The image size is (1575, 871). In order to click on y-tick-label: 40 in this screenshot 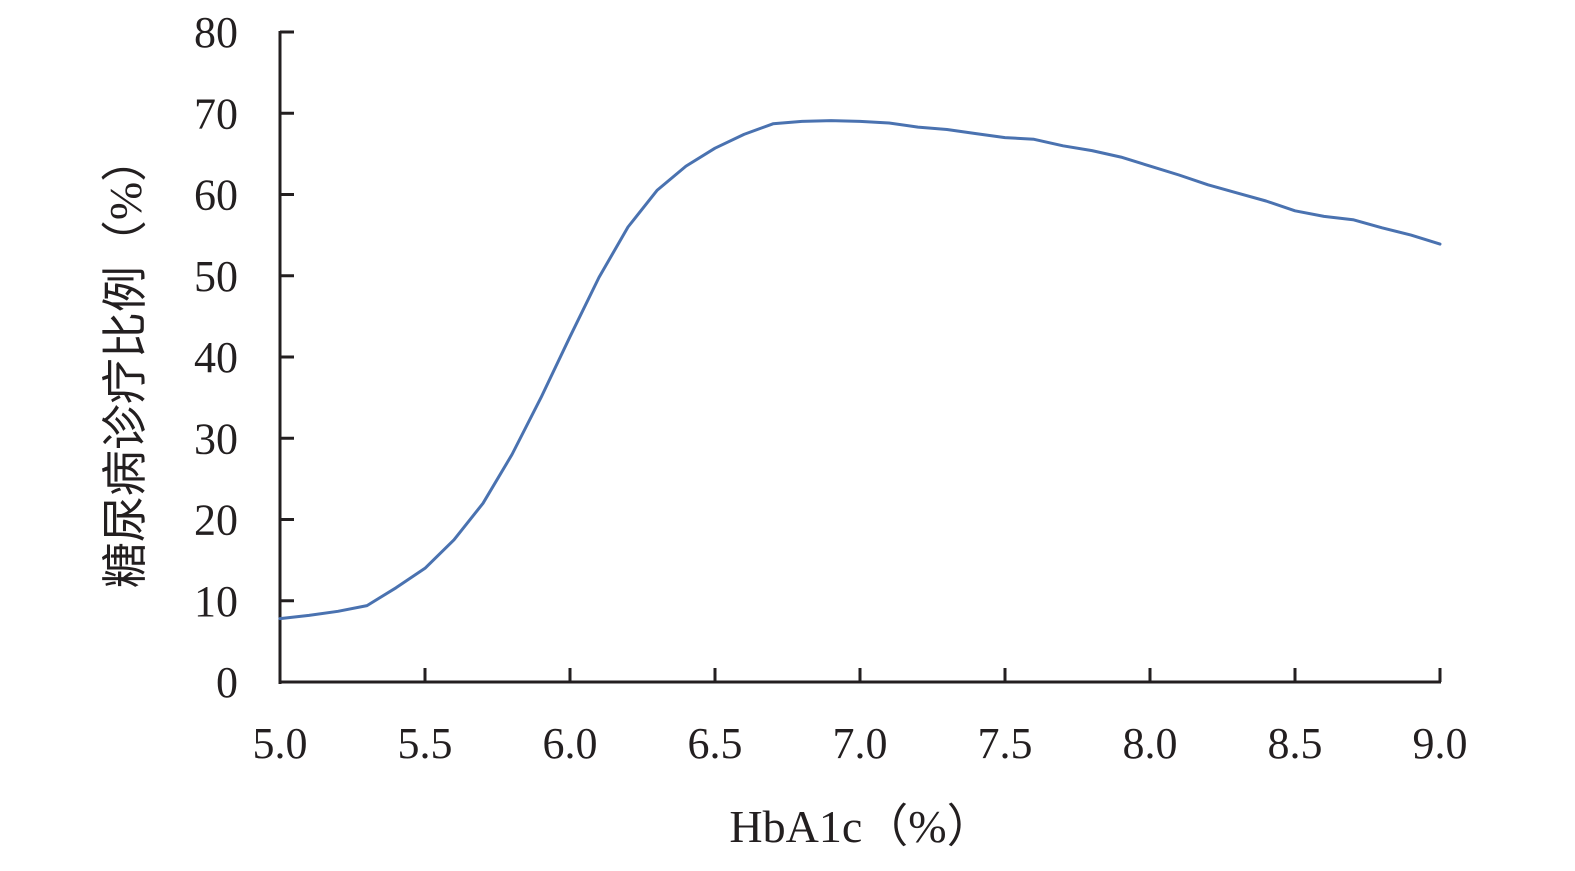, I will do `click(216, 357)`.